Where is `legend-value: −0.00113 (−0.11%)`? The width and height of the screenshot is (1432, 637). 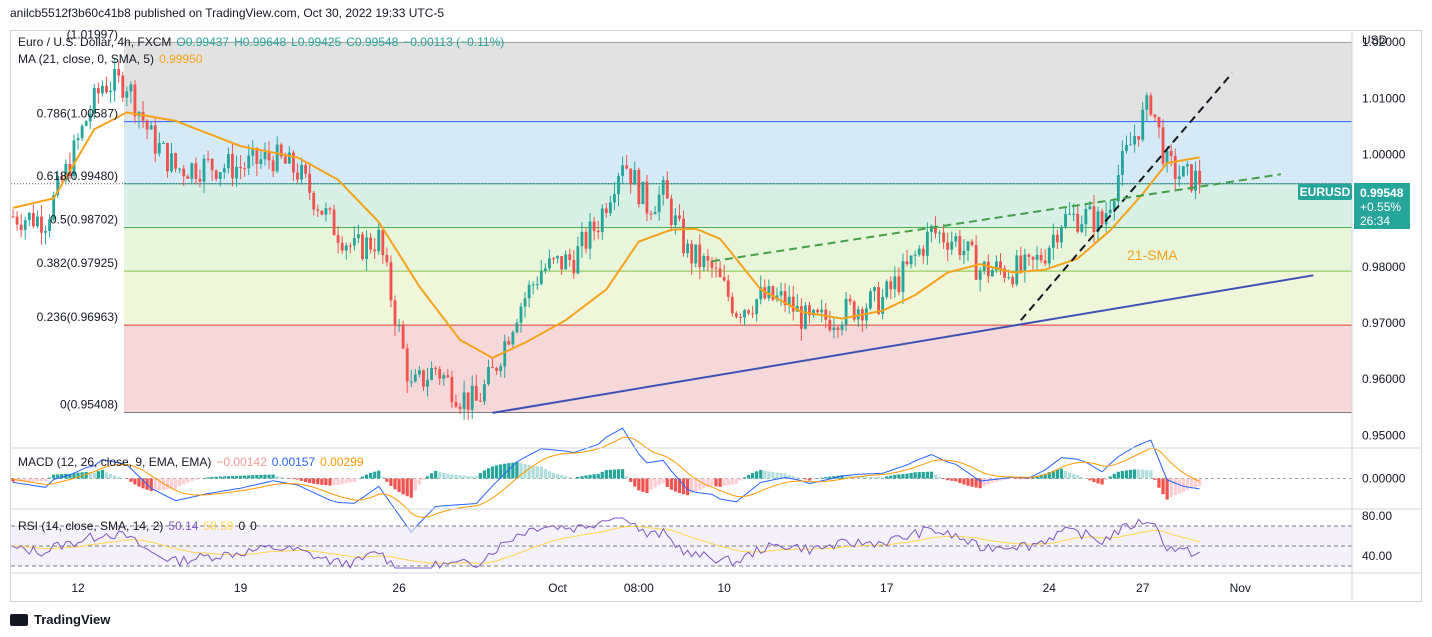 legend-value: −0.00113 (−0.11%) is located at coordinates (453, 42).